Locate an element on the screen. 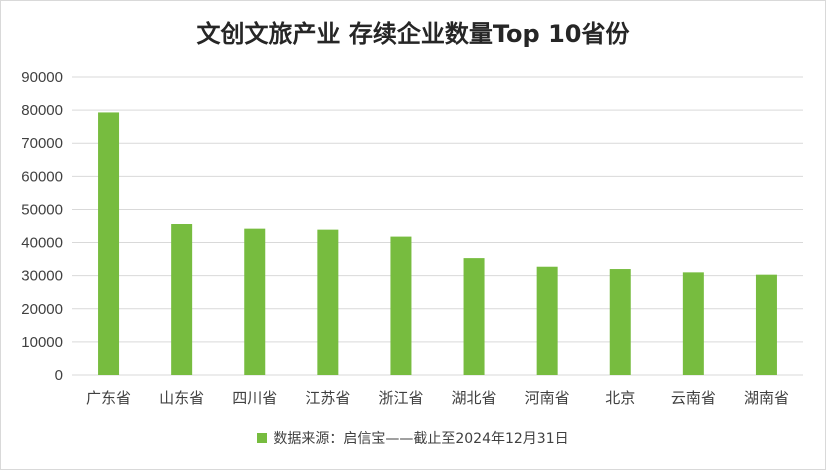  x-category-label: 河南省 is located at coordinates (547, 398).